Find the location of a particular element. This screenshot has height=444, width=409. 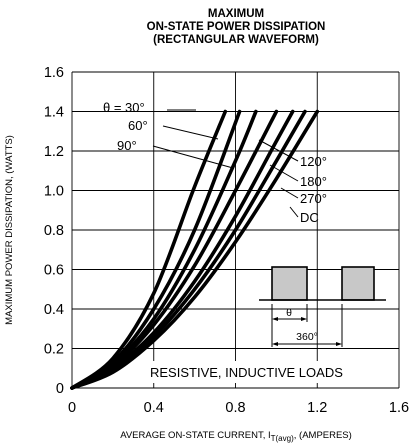

label-dc: DC is located at coordinates (309, 217).